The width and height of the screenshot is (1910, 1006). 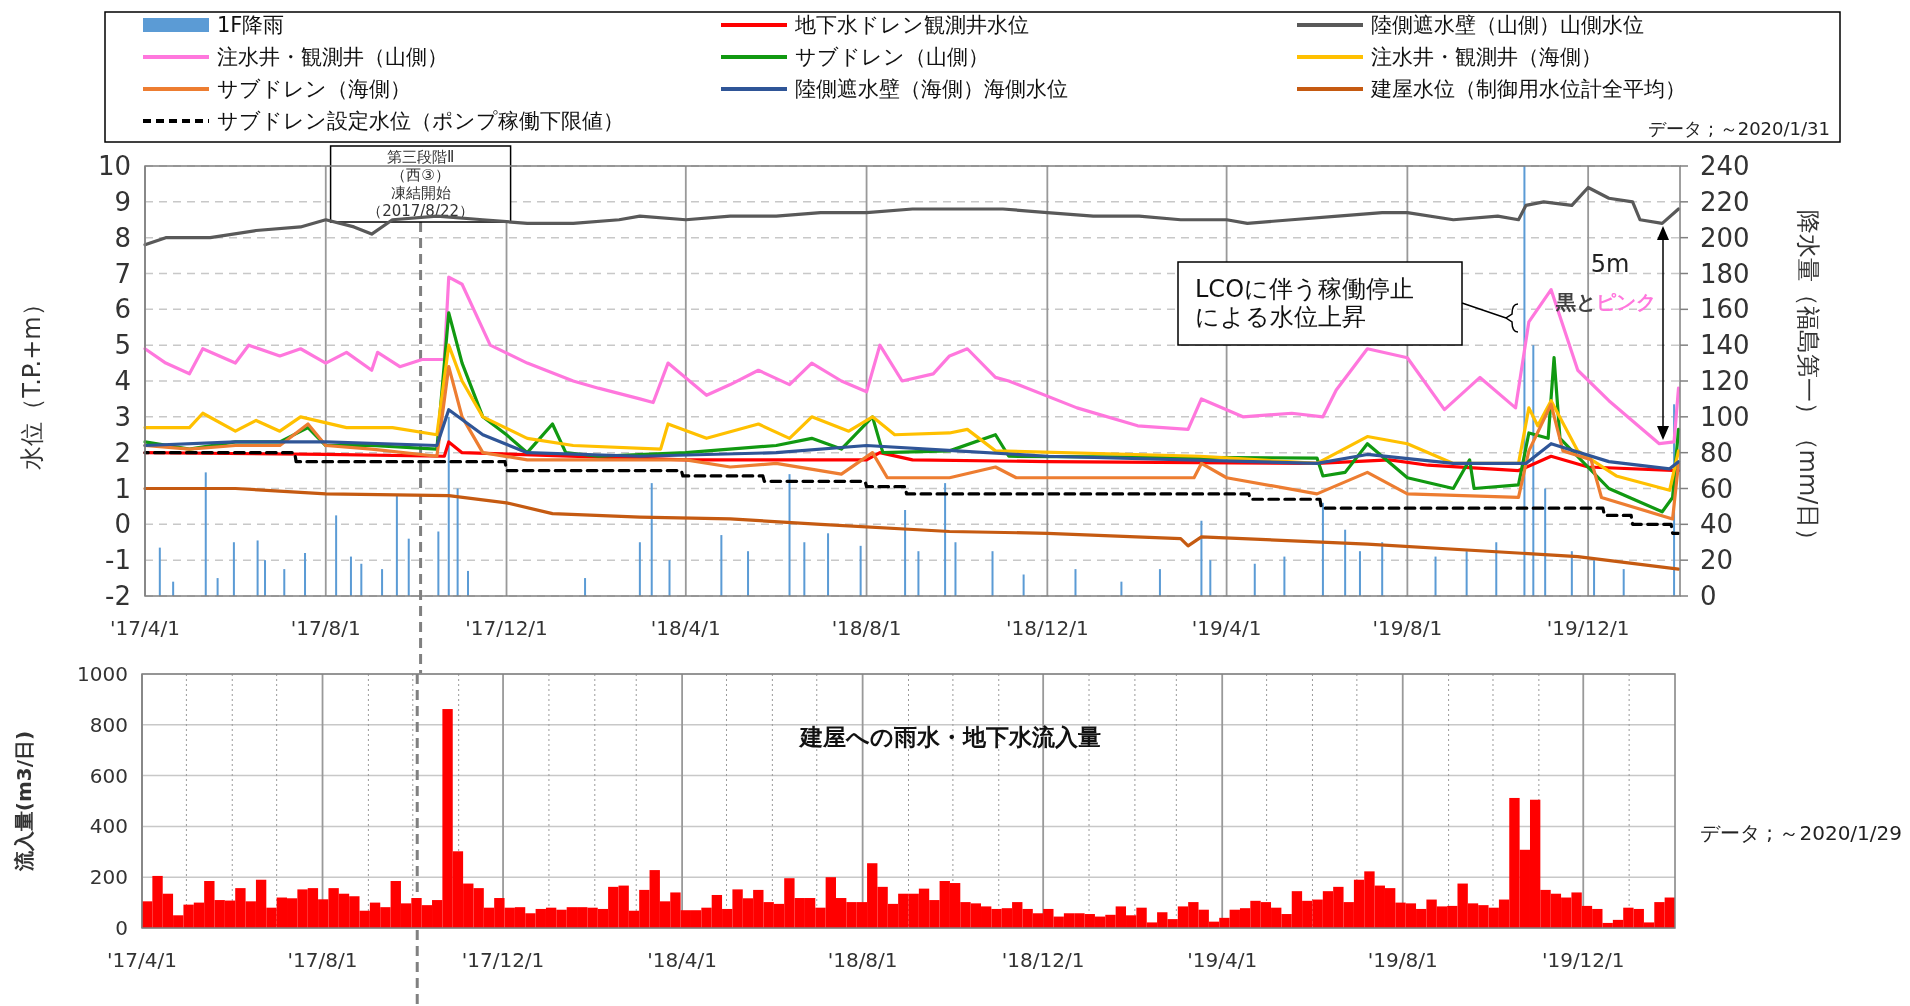 What do you see at coordinates (1725, 381) in the screenshot?
I see `y2-tick-label: 120` at bounding box center [1725, 381].